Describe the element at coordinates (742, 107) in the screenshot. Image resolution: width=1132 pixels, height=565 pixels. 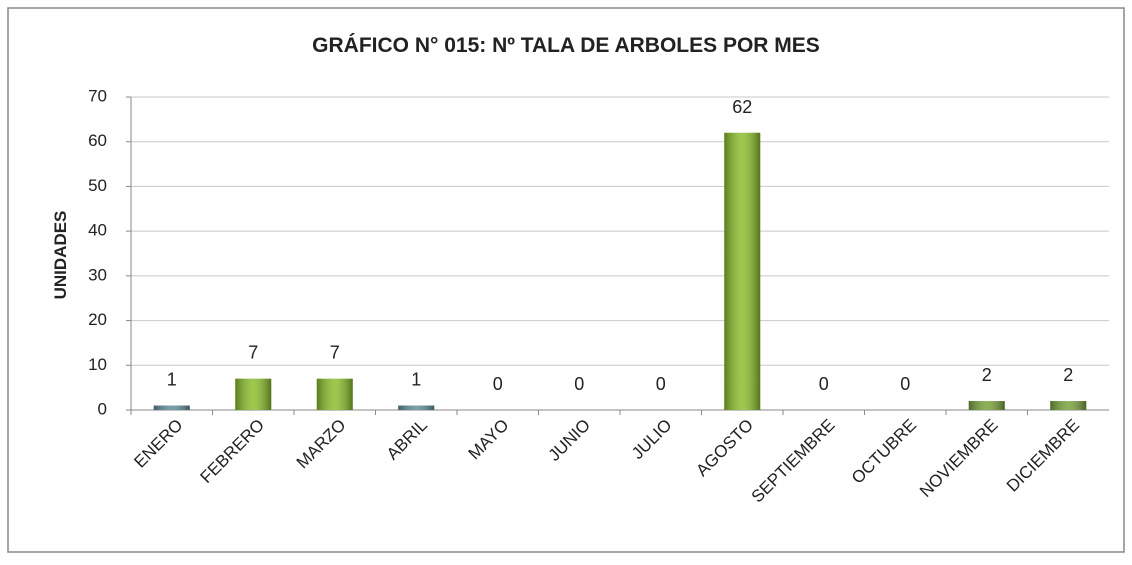
I see `value-label: 62` at that location.